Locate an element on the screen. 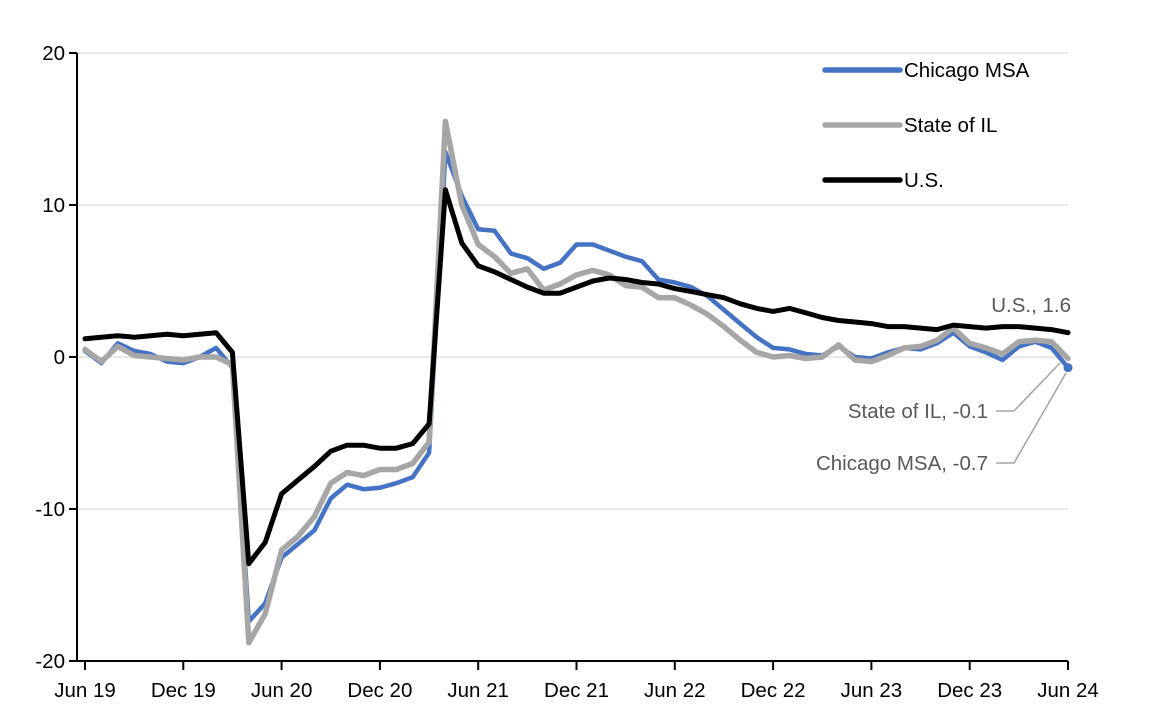  x-axis-tick-label: Dec 20 is located at coordinates (379, 690).